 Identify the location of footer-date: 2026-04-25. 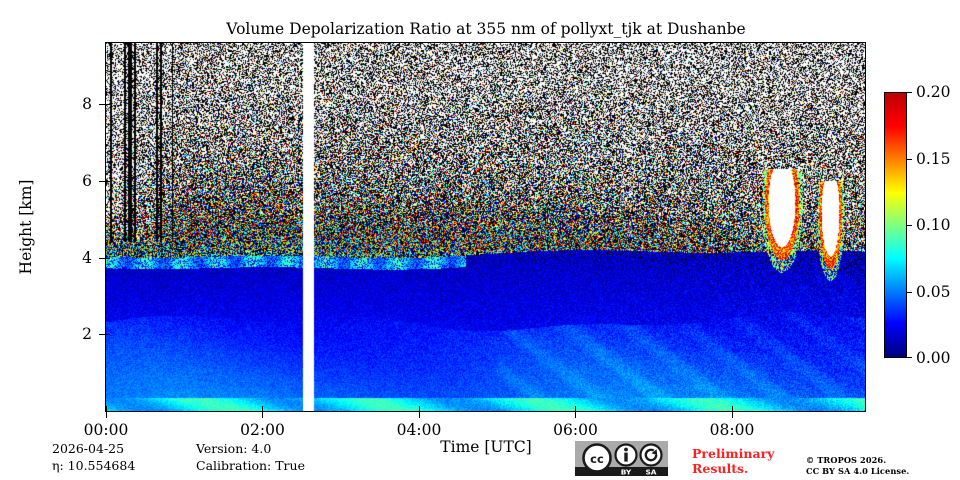
(88, 448).